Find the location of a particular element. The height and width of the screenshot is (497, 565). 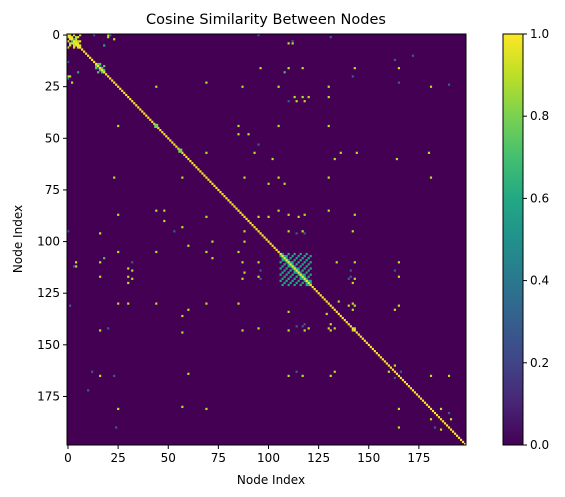

y-tick-label: 50 is located at coordinates (52, 138).